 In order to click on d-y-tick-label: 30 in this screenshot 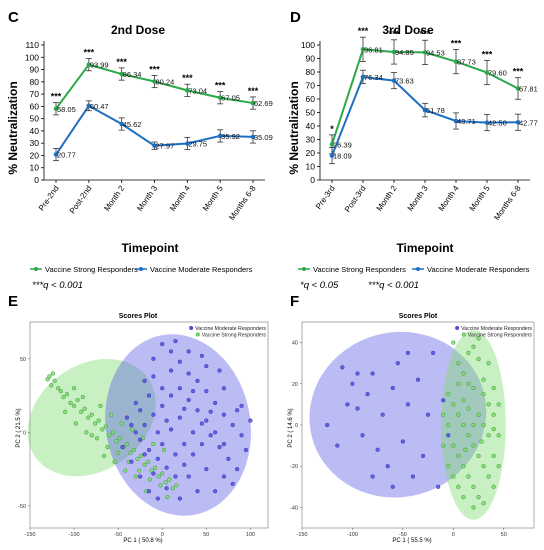, I will do `click(311, 140)`.